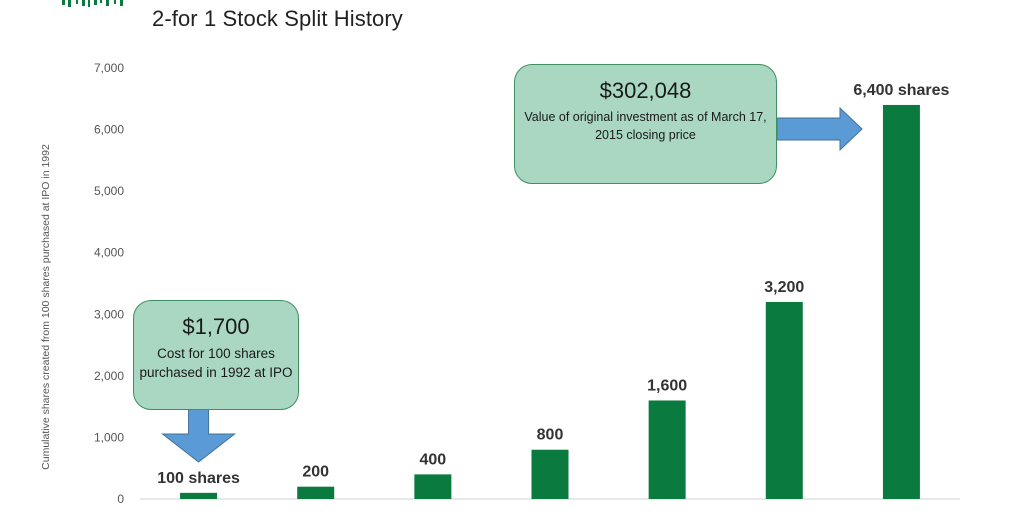  What do you see at coordinates (109, 314) in the screenshot?
I see `y-tick-label: 3,000` at bounding box center [109, 314].